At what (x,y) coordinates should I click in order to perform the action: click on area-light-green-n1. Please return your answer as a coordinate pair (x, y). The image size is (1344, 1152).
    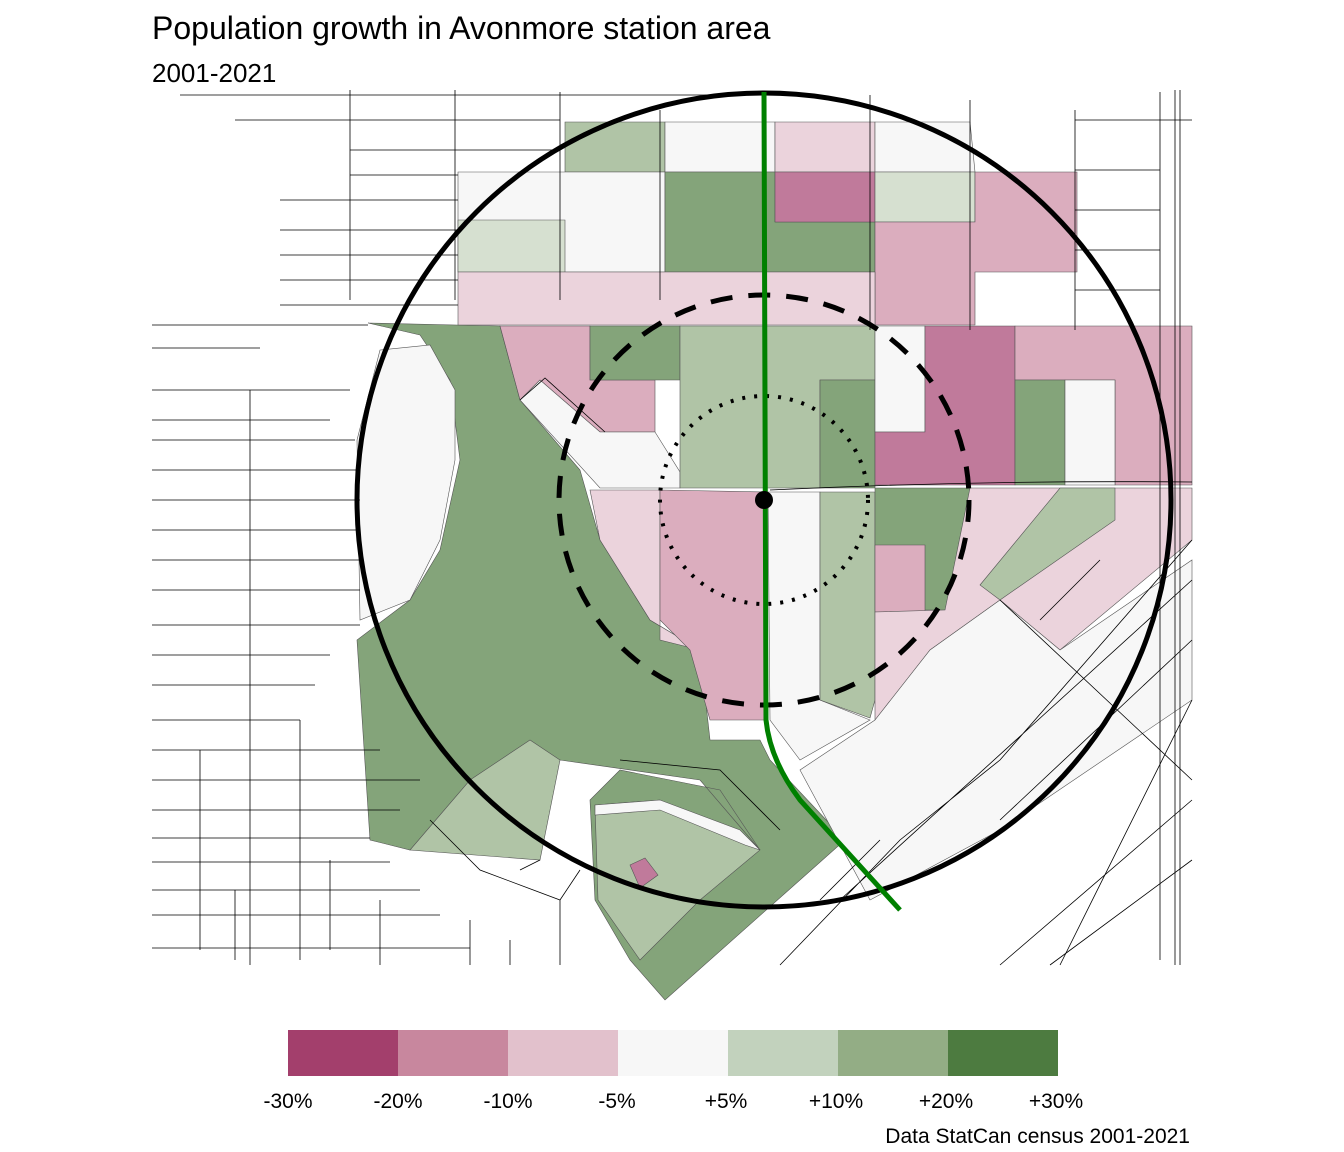
    Looking at the image, I should click on (615, 147).